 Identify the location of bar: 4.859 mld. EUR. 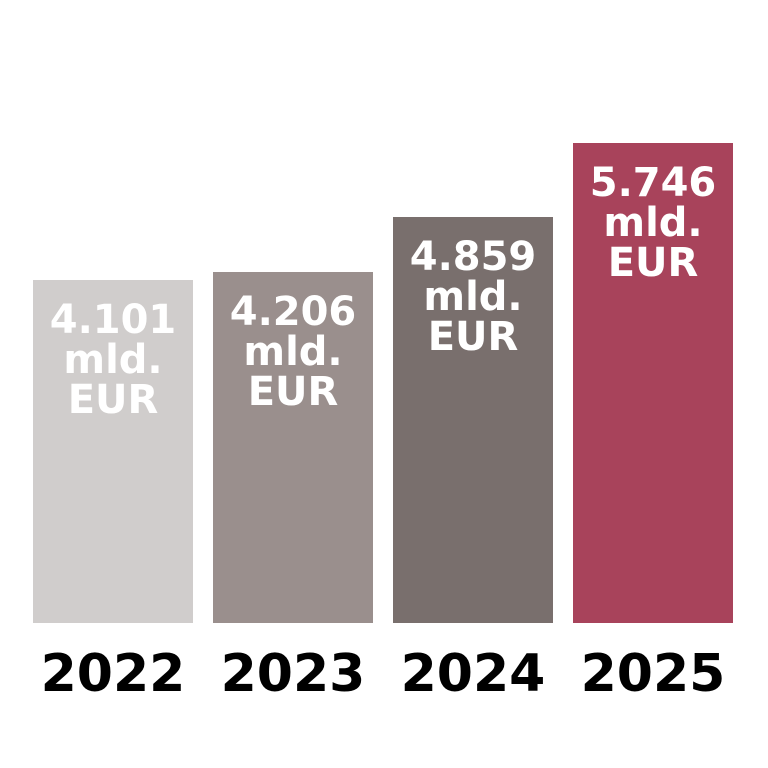
(473, 420).